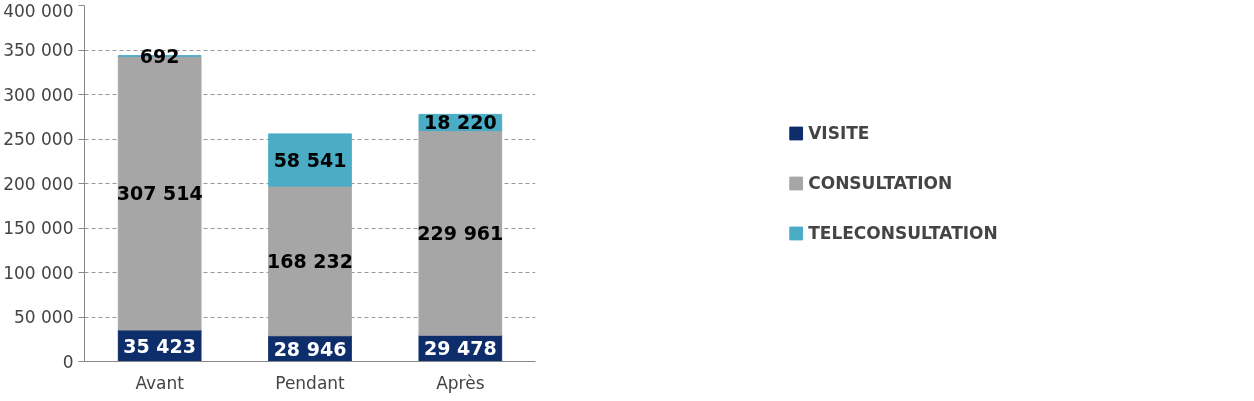  I want to click on data-label: 229 961, so click(460, 232).